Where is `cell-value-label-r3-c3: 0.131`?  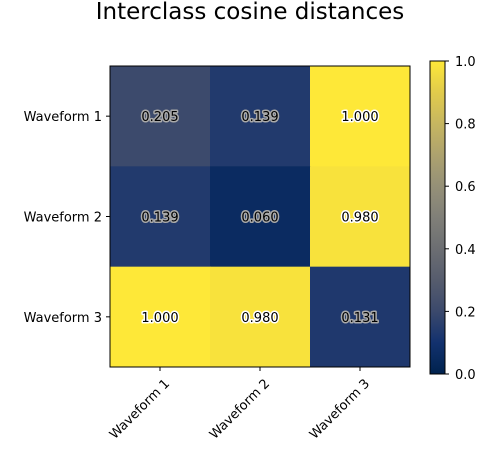 cell-value-label-r3-c3: 0.131 is located at coordinates (359, 318).